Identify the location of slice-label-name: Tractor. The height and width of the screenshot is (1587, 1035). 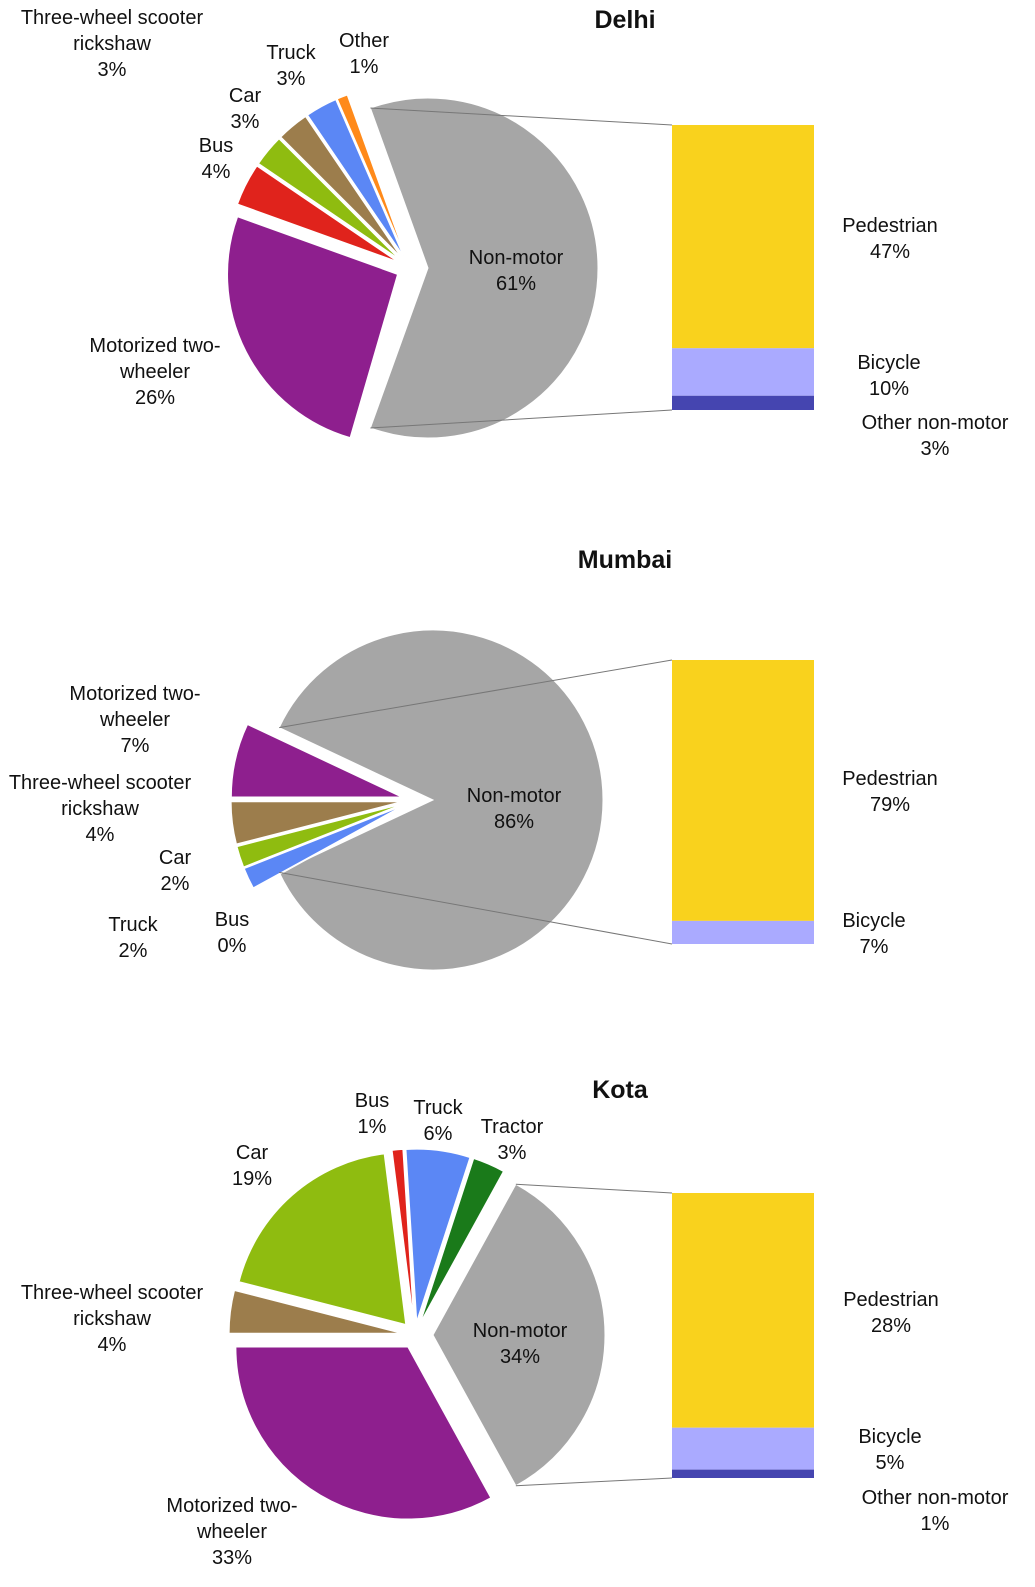
(512, 1127).